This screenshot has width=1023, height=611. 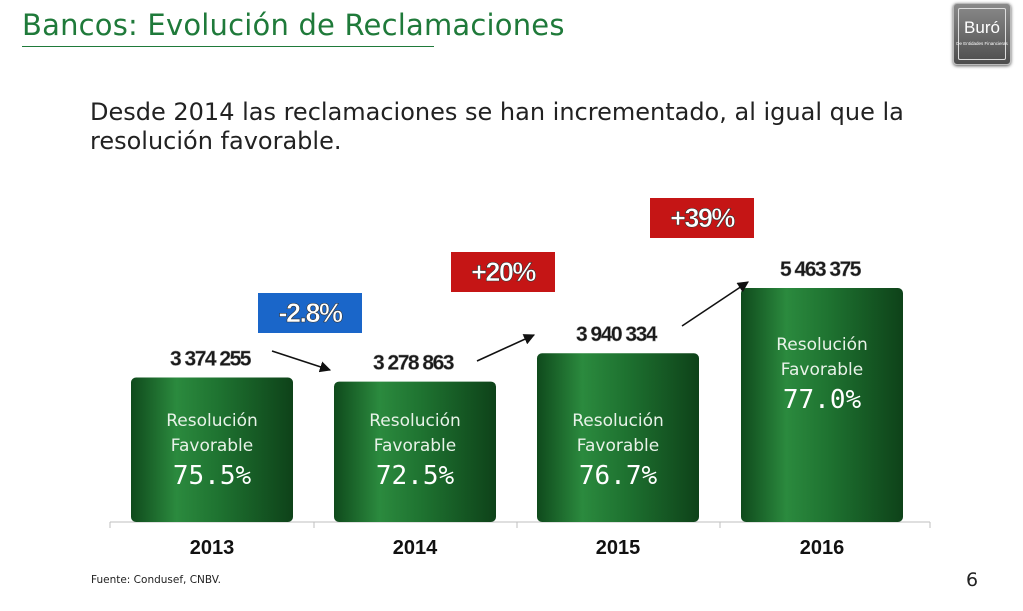 I want to click on slide-title: Bancos: Evolución de Reclamaciones, so click(x=293, y=25).